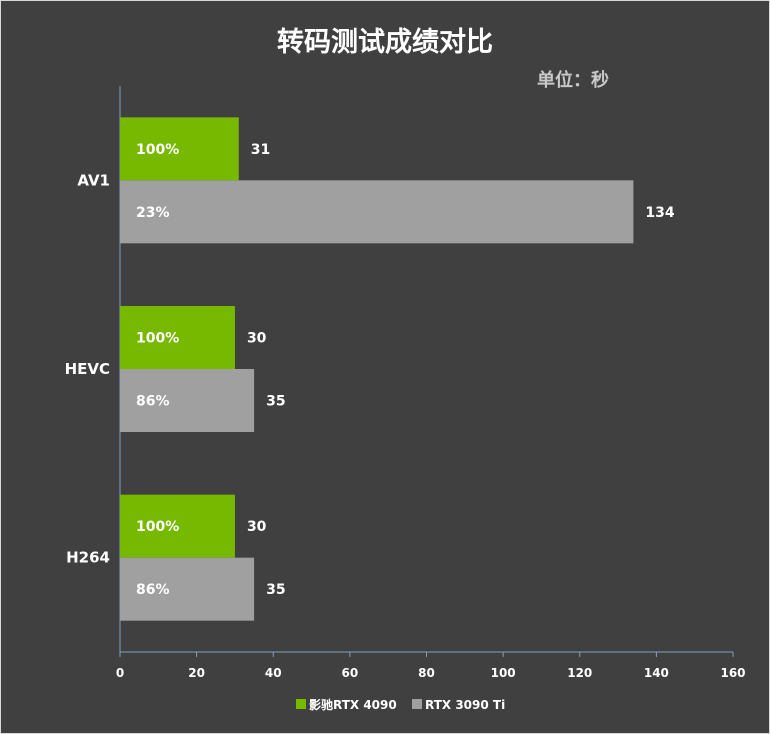 The height and width of the screenshot is (734, 770). I want to click on legend-label: 影驰RTX 4090, so click(353, 704).